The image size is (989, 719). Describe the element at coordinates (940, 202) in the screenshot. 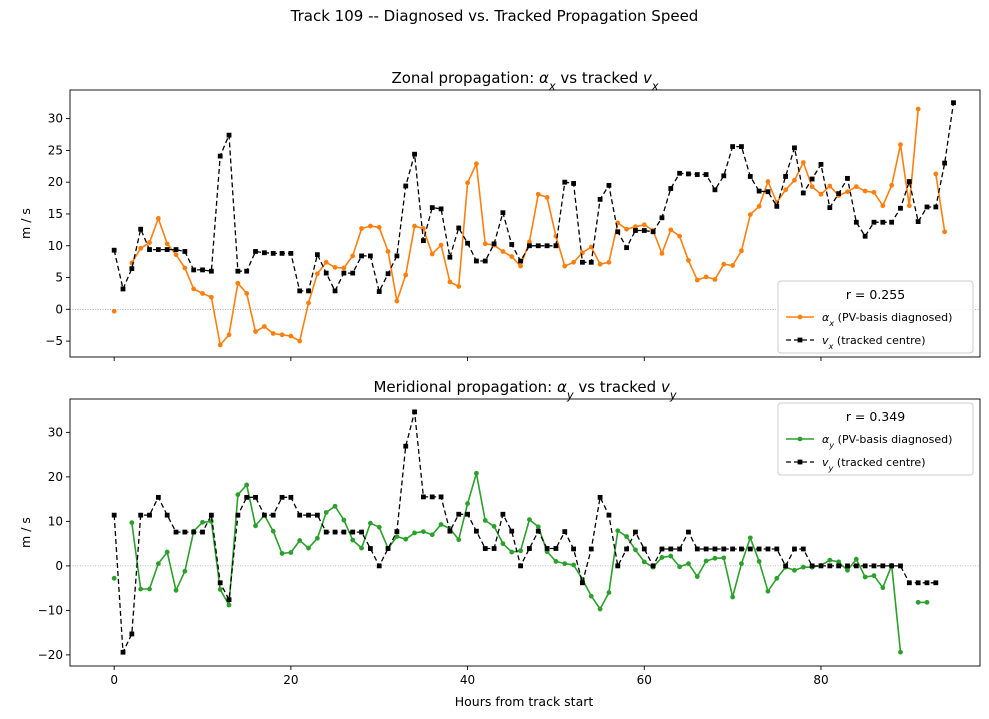

I see `series-line` at that location.